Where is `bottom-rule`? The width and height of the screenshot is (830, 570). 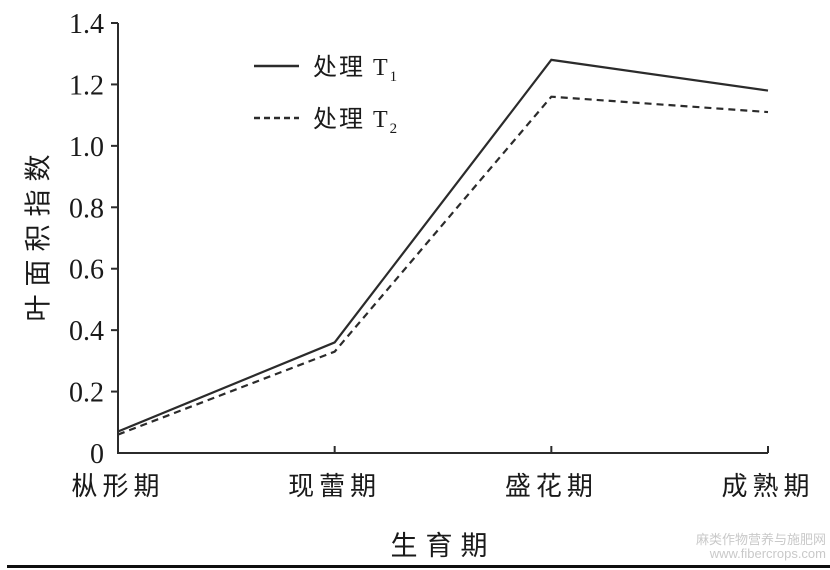
bottom-rule is located at coordinates (418, 566).